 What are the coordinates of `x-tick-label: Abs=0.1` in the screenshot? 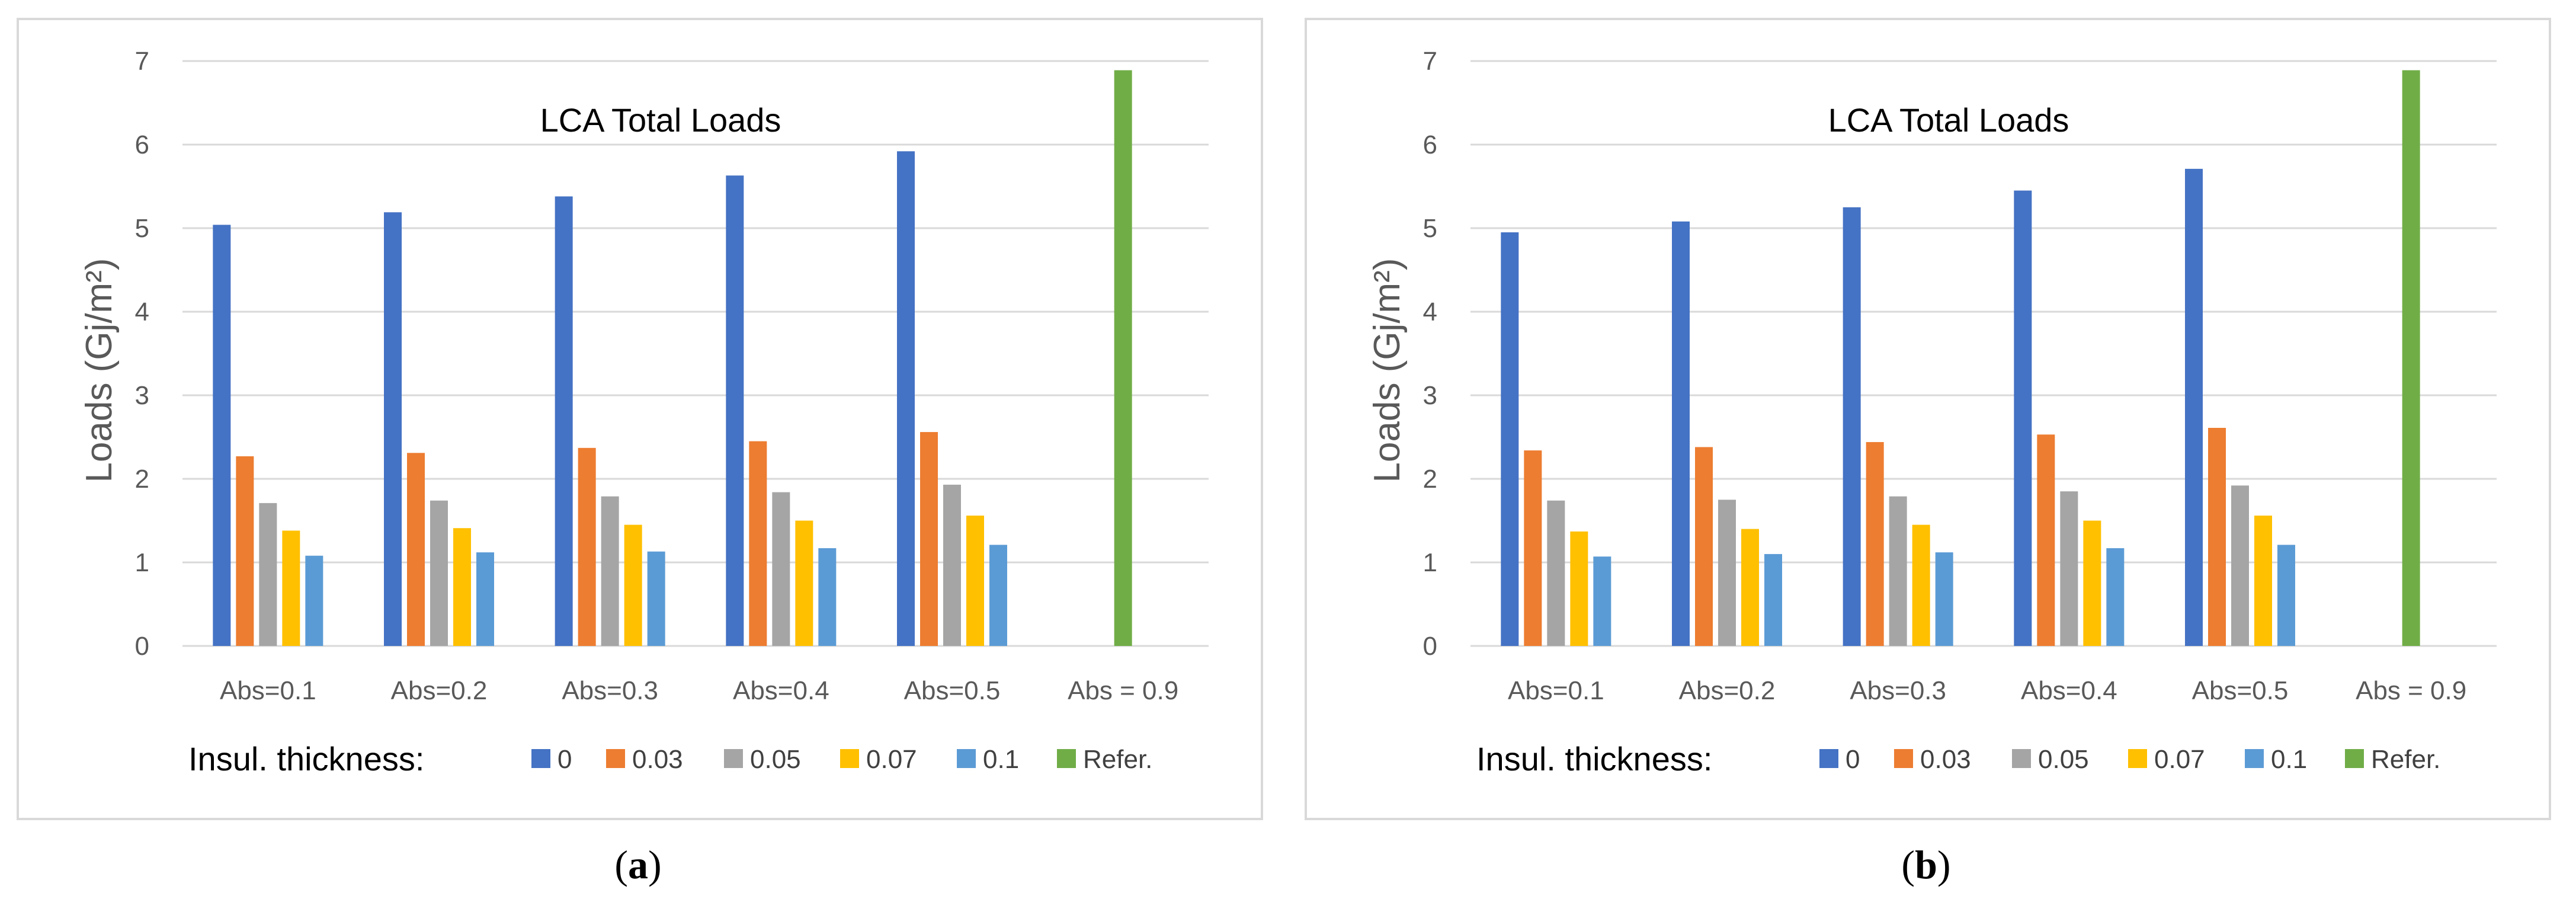 It's located at (1556, 690).